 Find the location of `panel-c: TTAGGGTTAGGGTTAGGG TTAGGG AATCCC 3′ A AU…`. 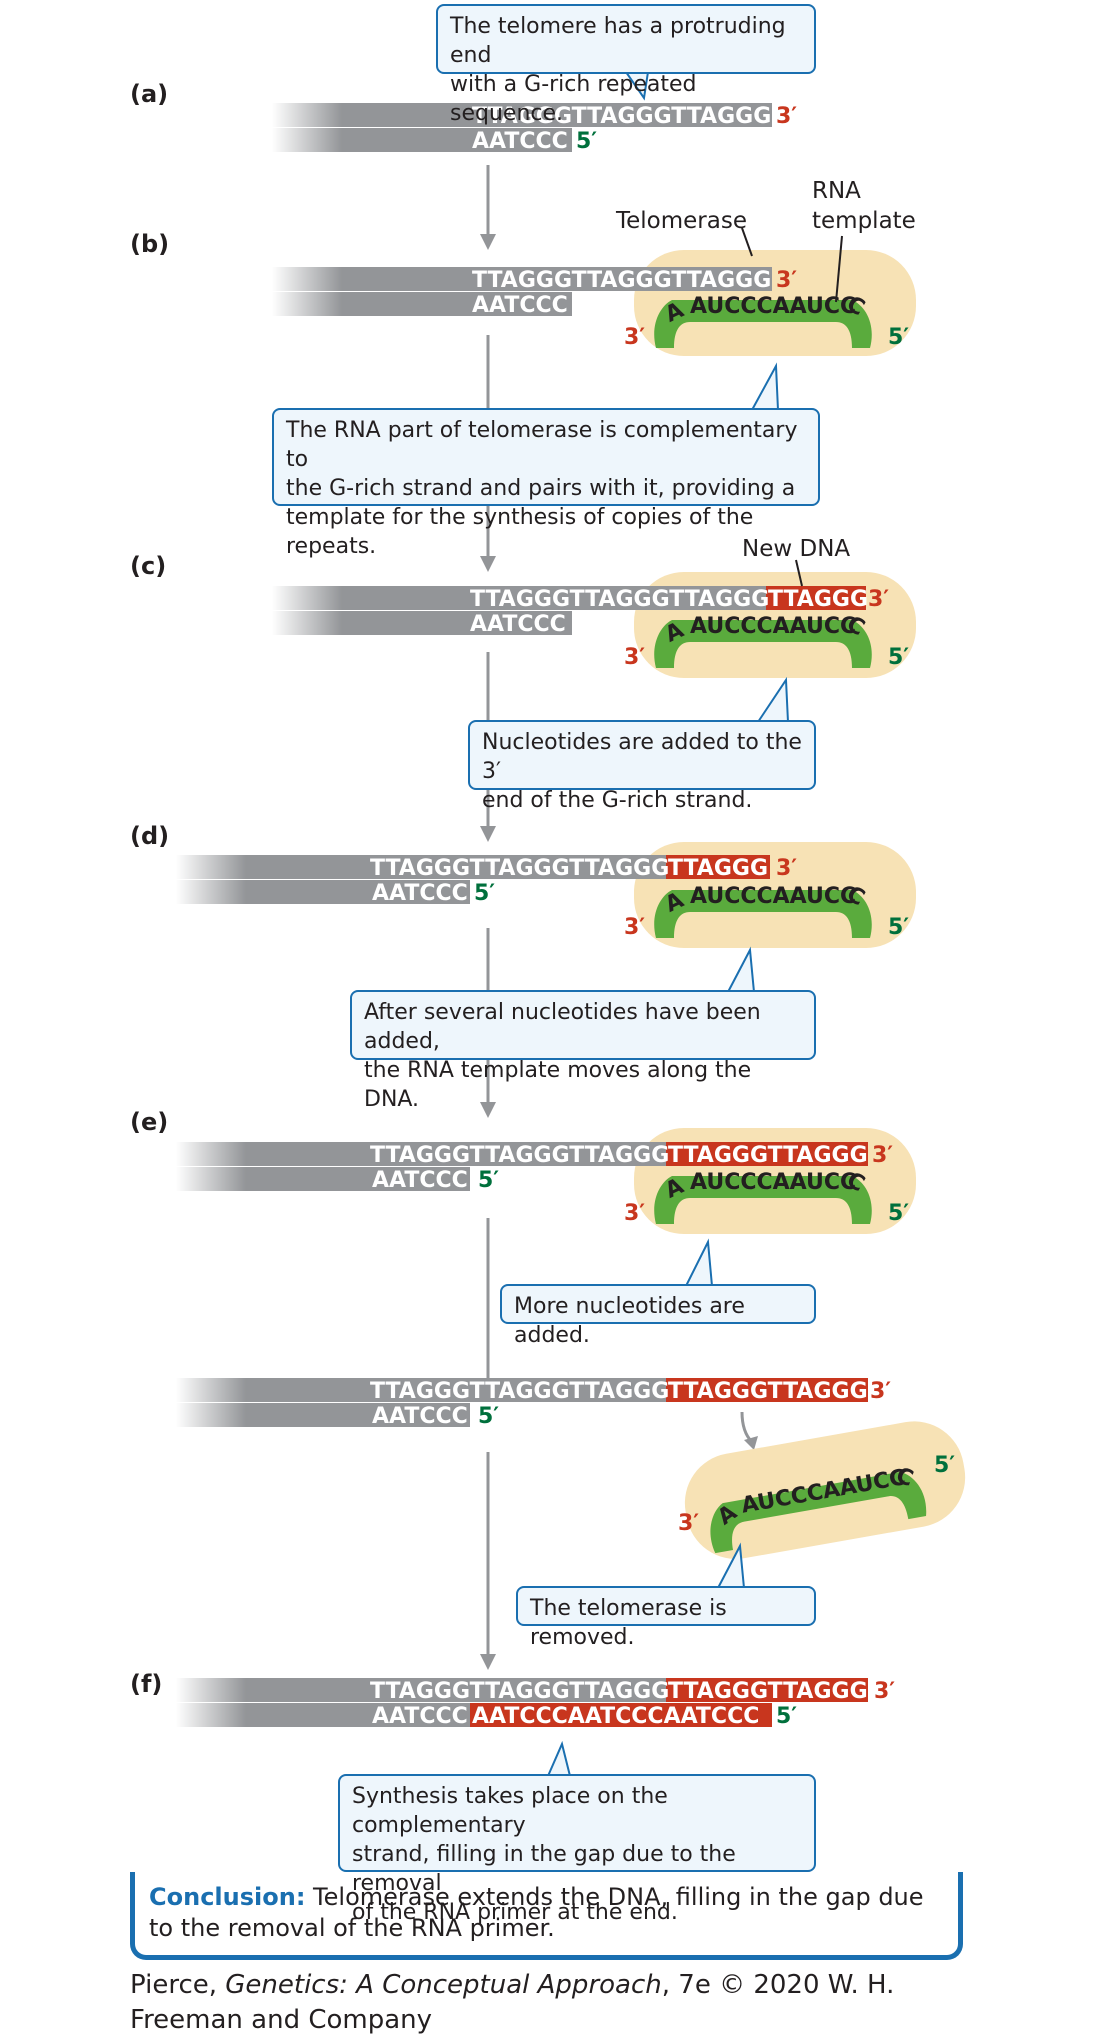

panel-c: TTAGGGTTAGGGTTAGGG TTAGGG AATCCC 3′ A AU… is located at coordinates (594, 607).